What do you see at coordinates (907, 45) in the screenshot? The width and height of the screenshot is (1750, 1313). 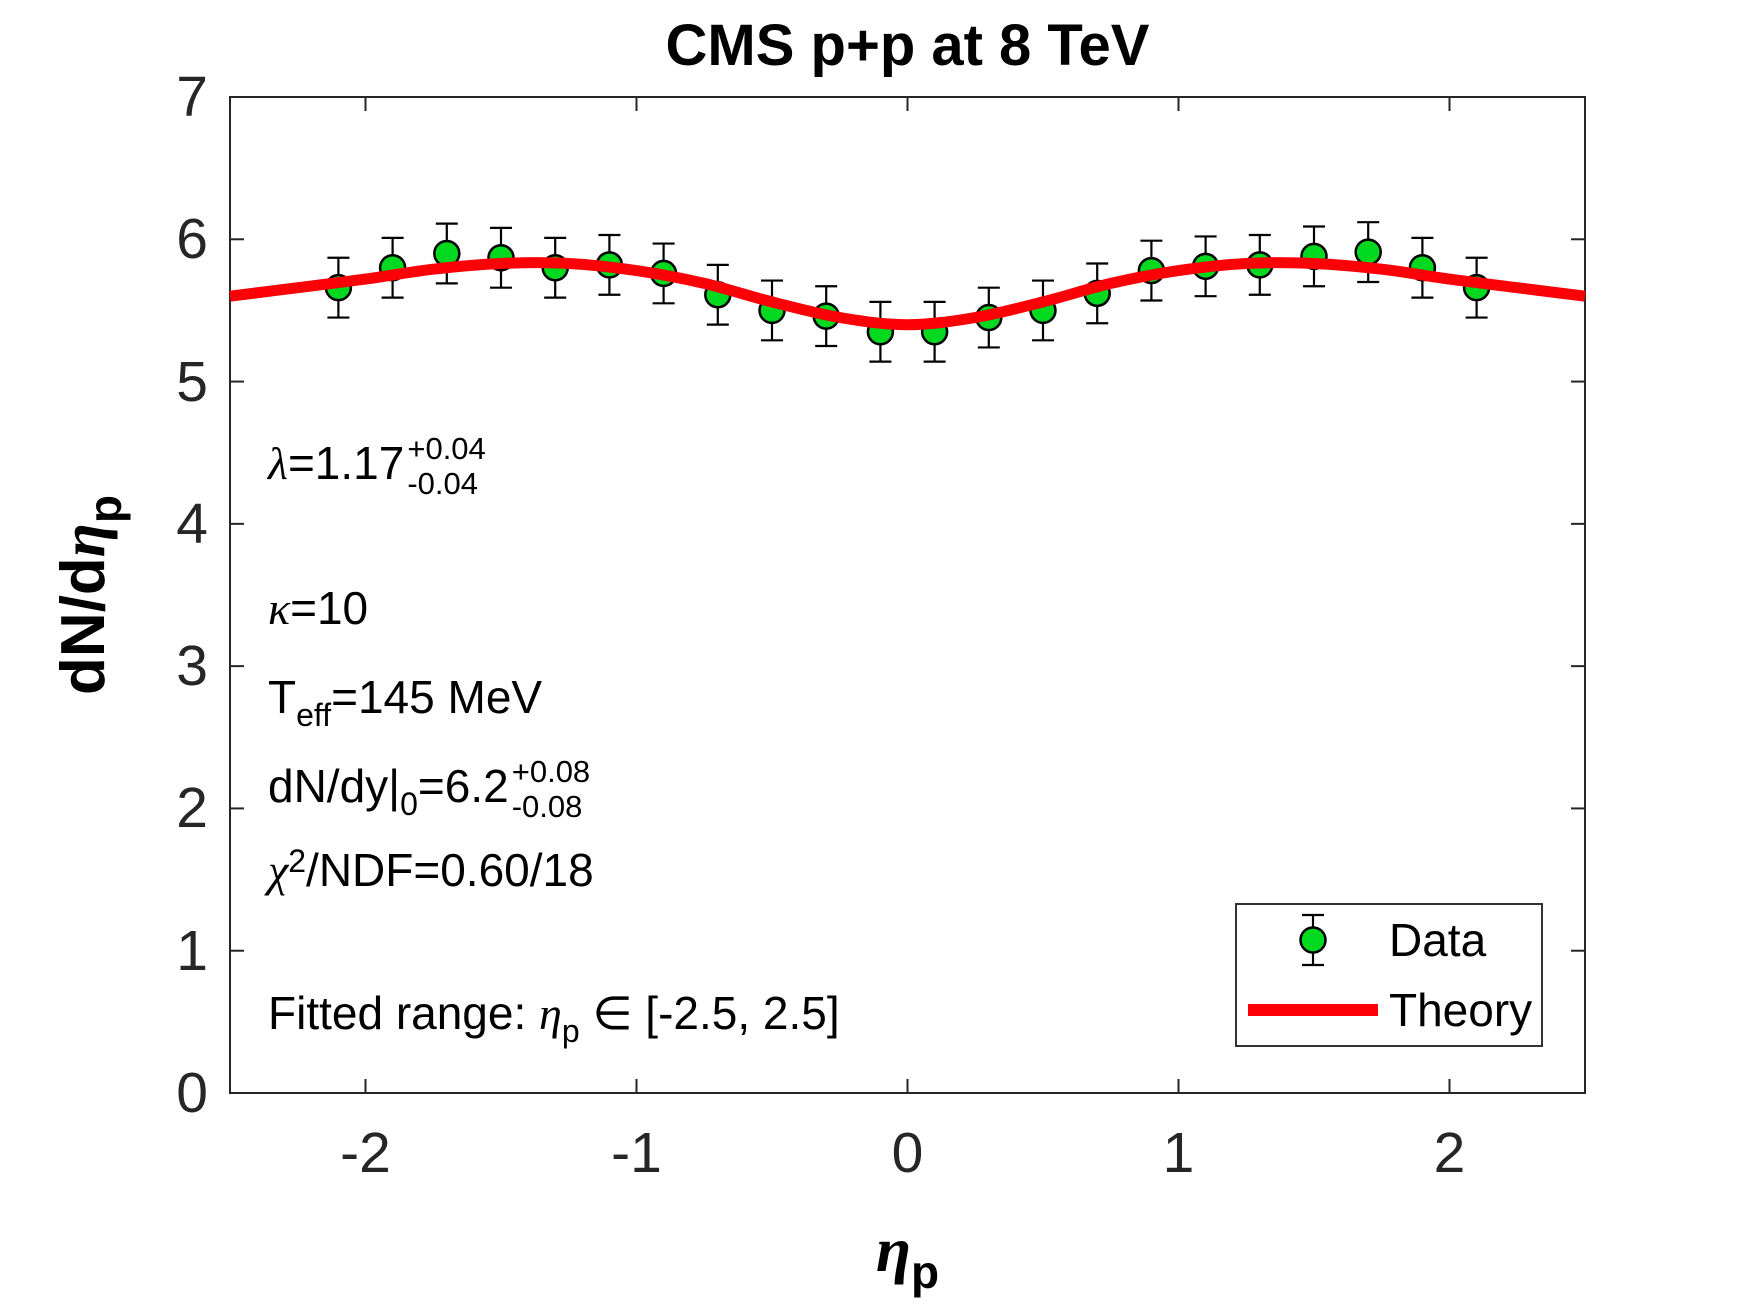 I see `chart-title: CMS p+p at 8 TeV` at bounding box center [907, 45].